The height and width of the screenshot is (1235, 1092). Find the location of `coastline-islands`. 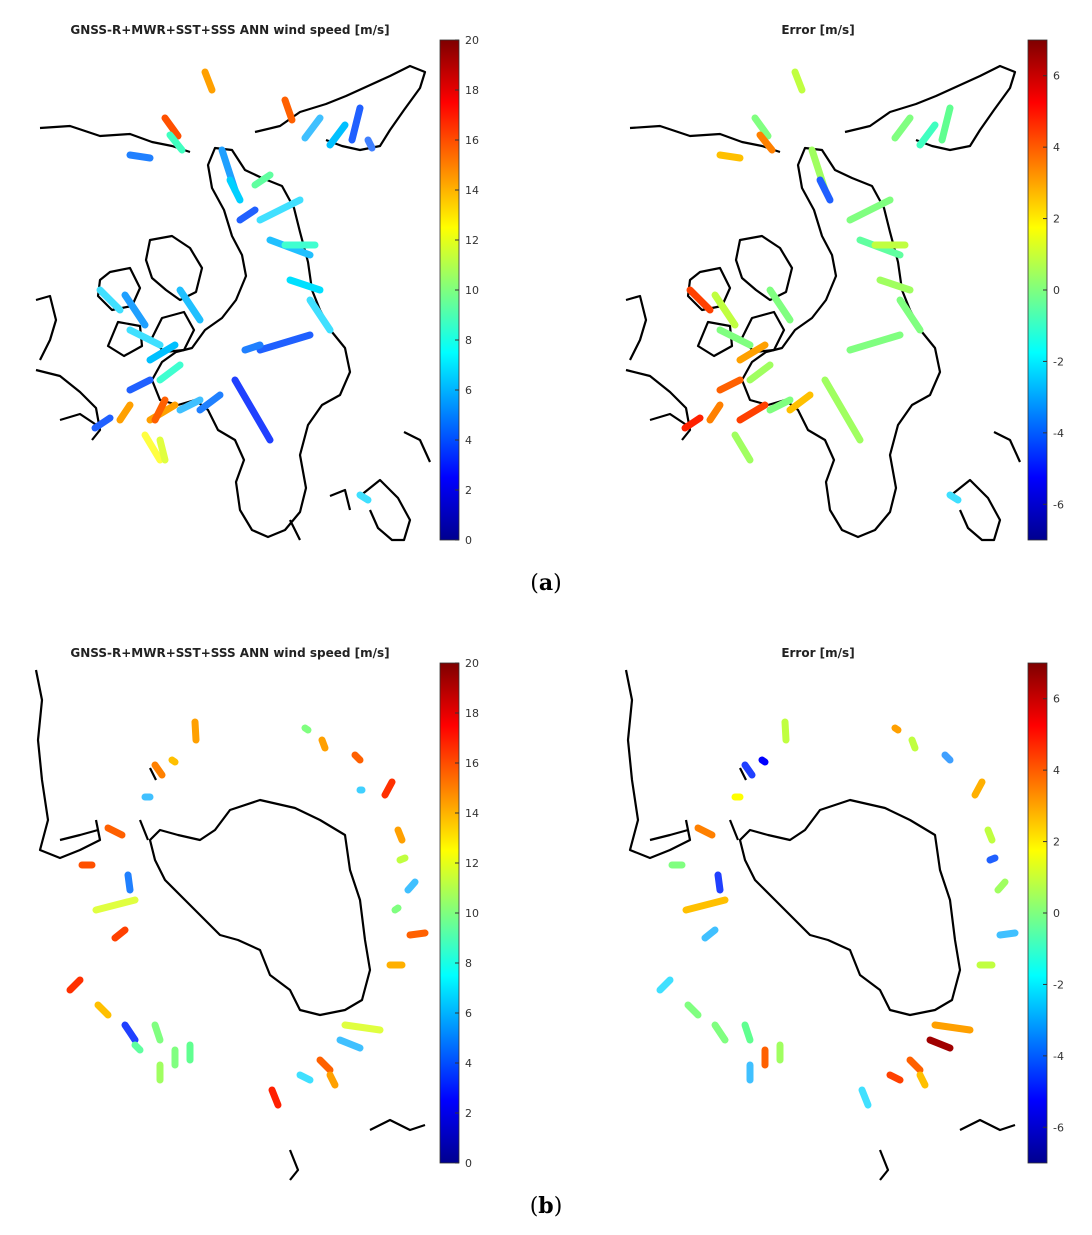

coastline-islands is located at coordinates (282, 974).